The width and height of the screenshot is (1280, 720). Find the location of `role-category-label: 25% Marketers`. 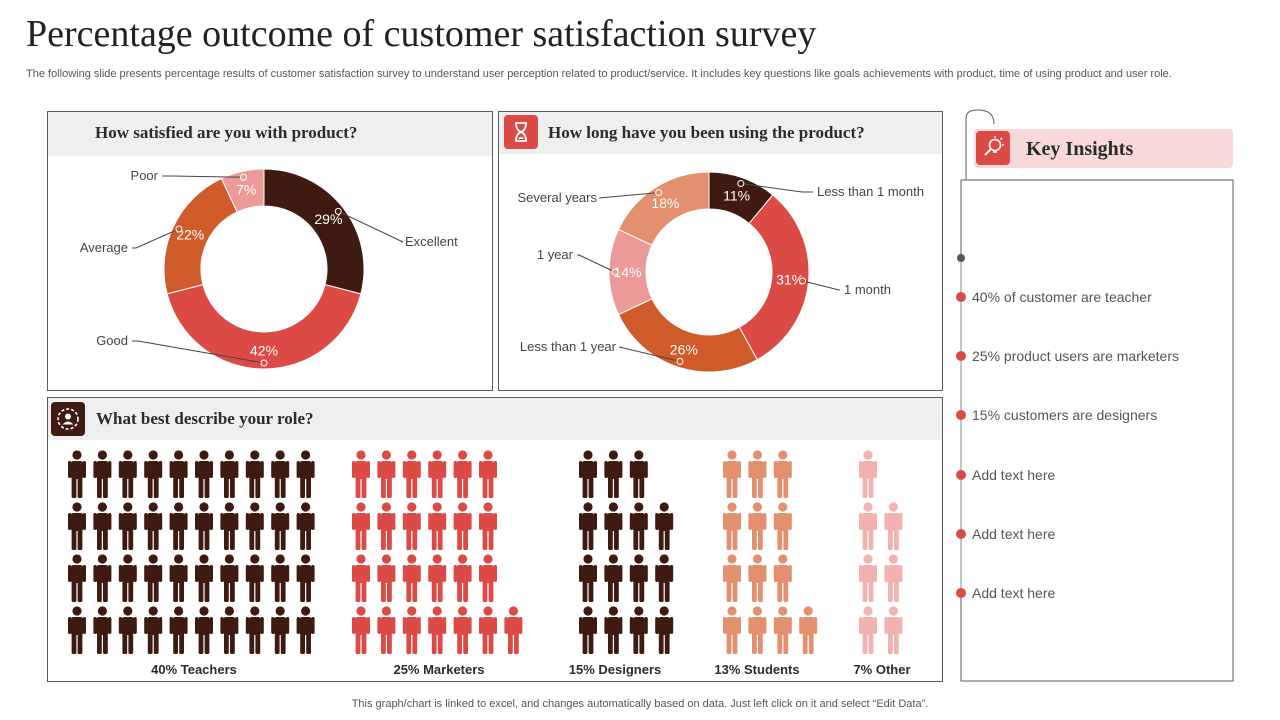

role-category-label: 25% Marketers is located at coordinates (438, 669).